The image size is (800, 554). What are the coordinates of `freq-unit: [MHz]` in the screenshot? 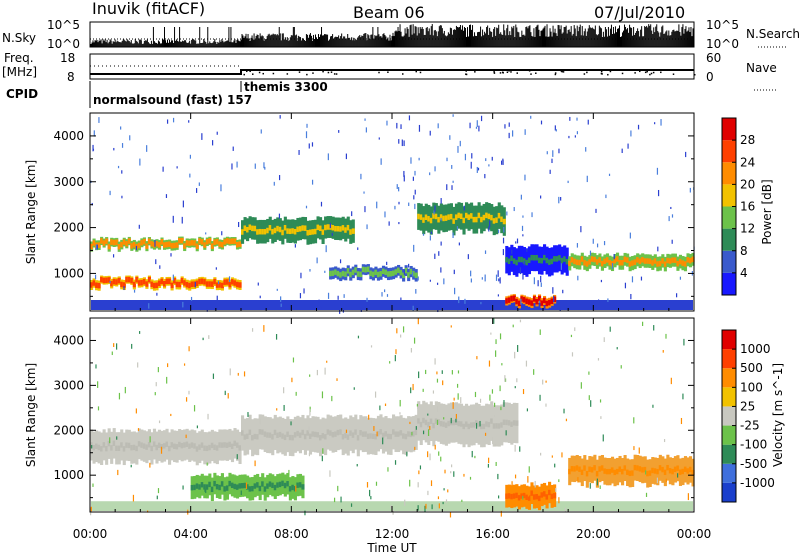 It's located at (19, 72).